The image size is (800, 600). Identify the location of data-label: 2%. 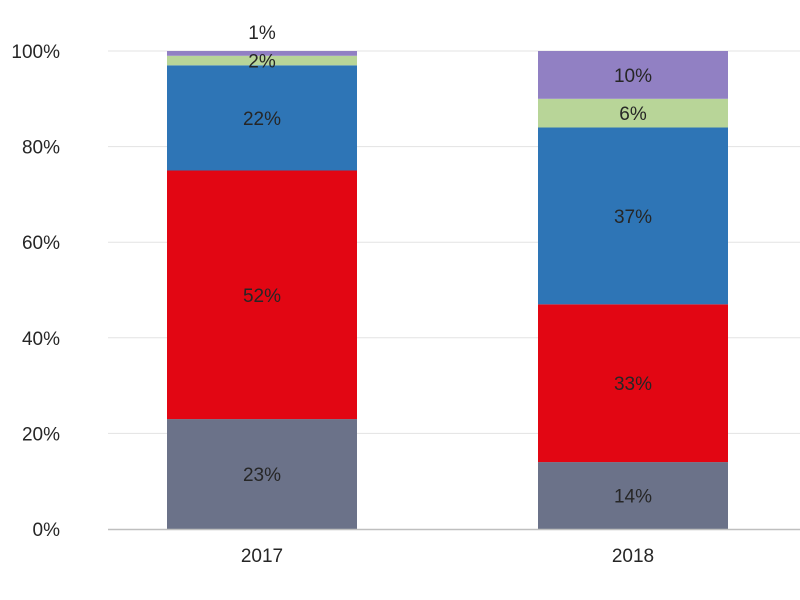
(262, 62).